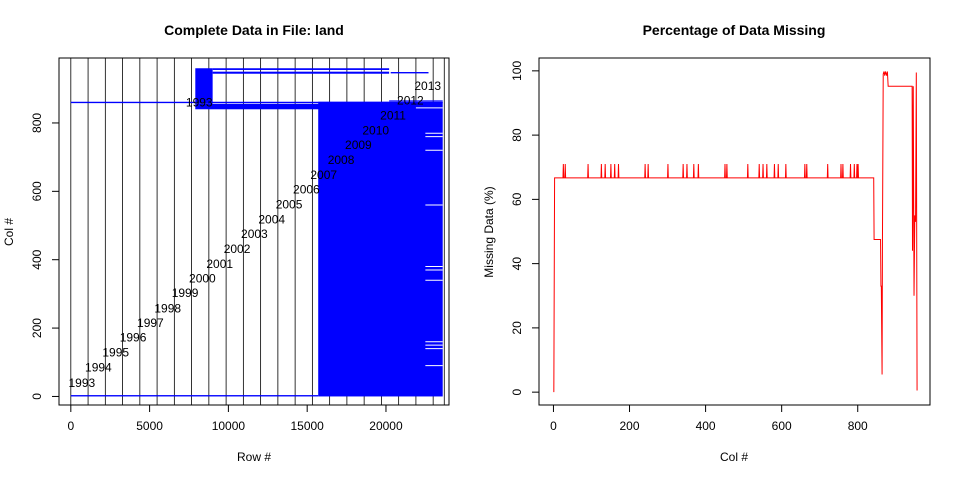  I want to click on y-tick-label: 600, so click(37, 191).